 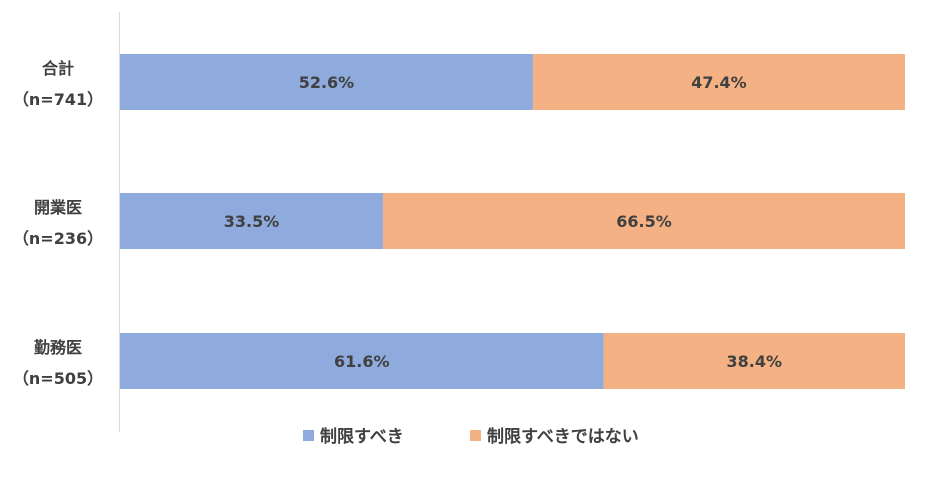 What do you see at coordinates (362, 436) in the screenshot?
I see `legend-label-0: 制限すべき` at bounding box center [362, 436].